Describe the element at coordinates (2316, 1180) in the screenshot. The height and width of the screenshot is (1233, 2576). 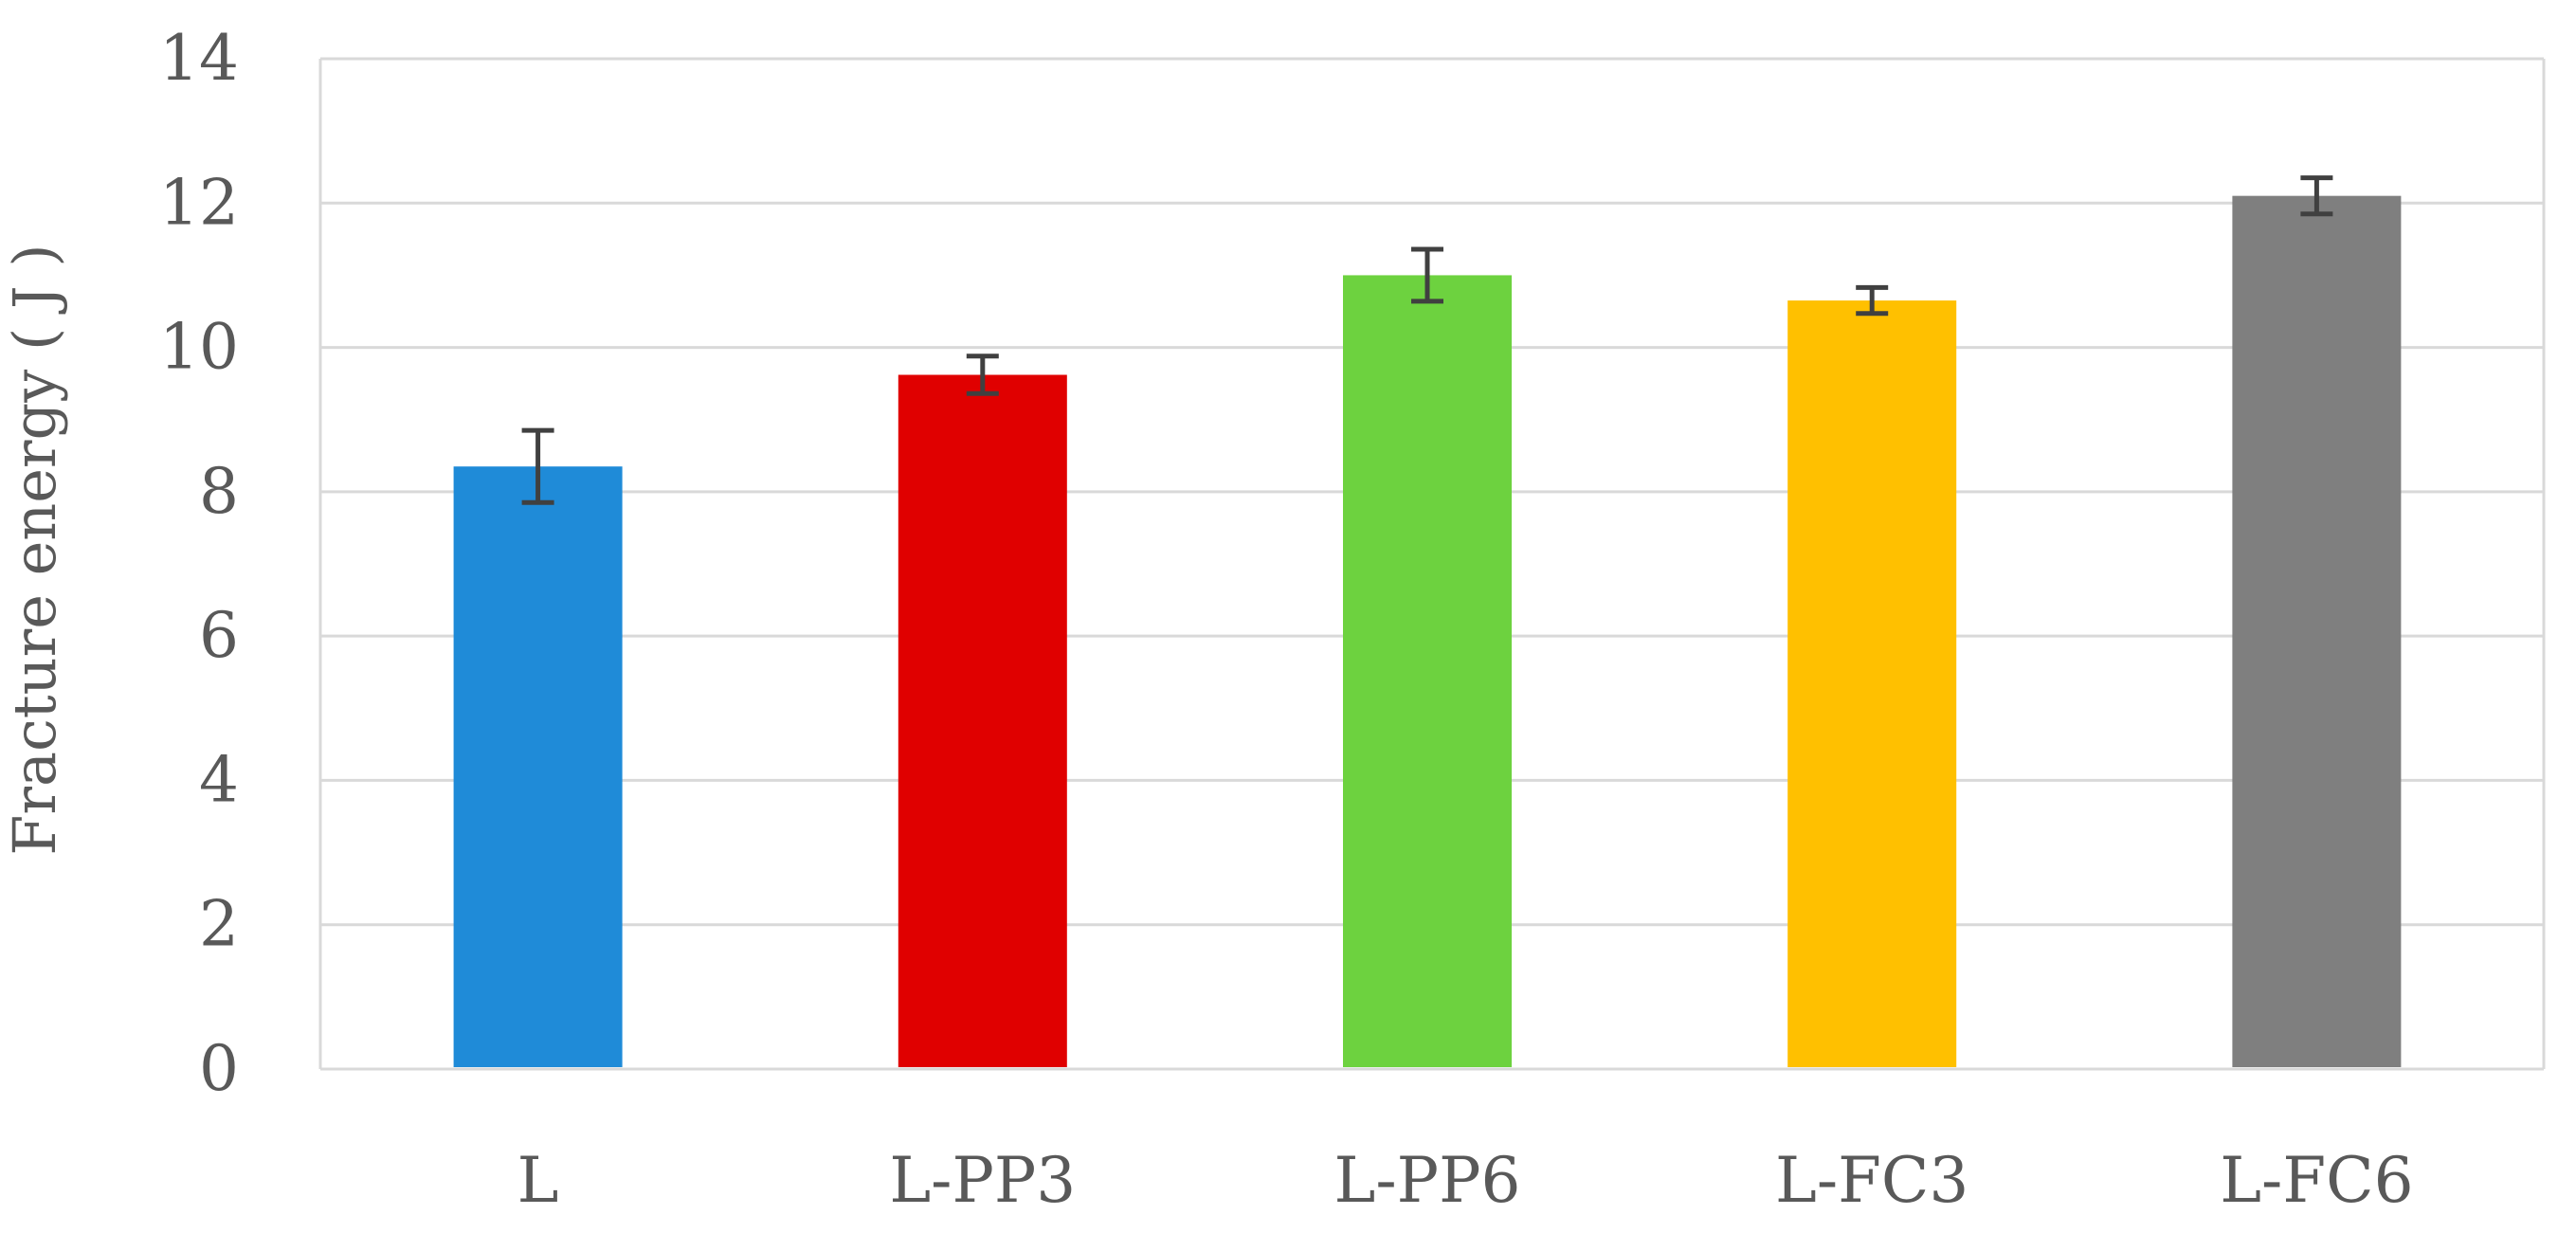
I see `x-tick-label: L-FC6` at that location.